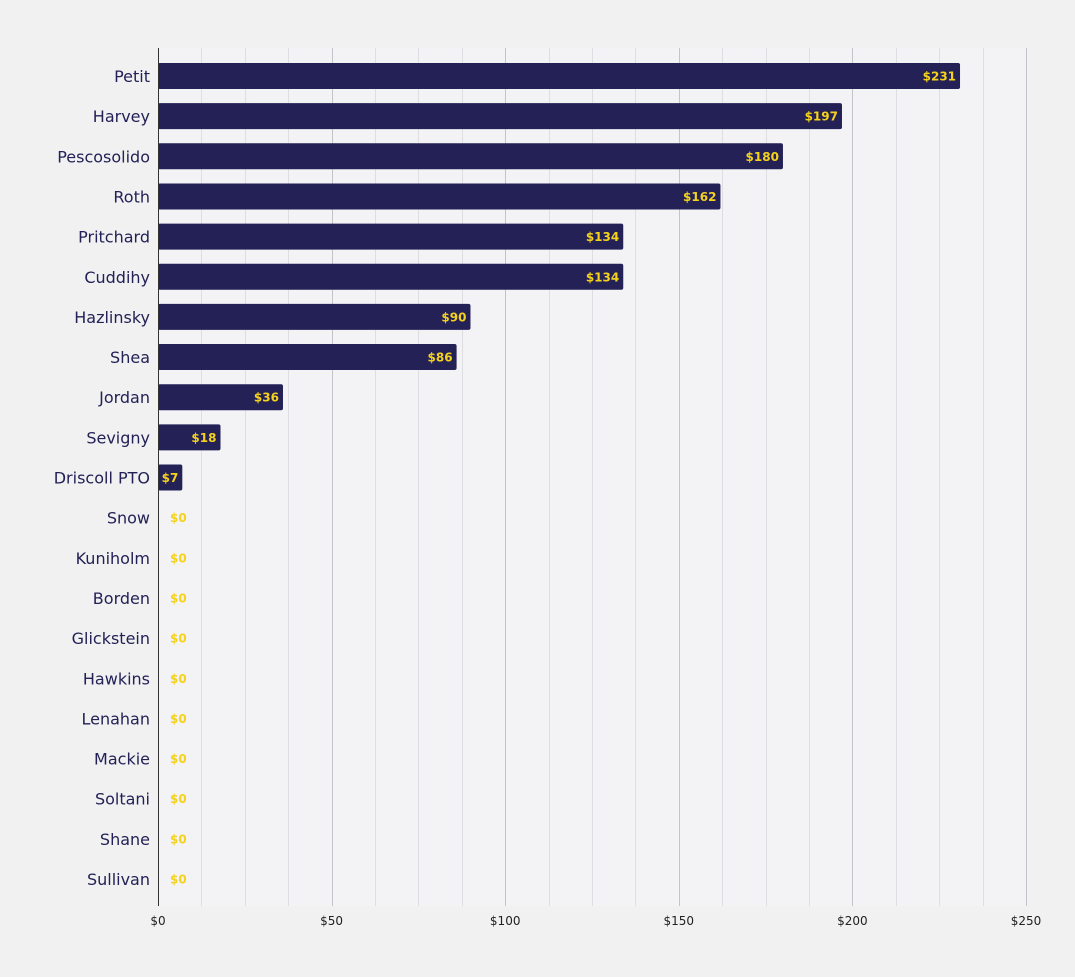  What do you see at coordinates (699, 197) in the screenshot?
I see `value-label: $162` at bounding box center [699, 197].